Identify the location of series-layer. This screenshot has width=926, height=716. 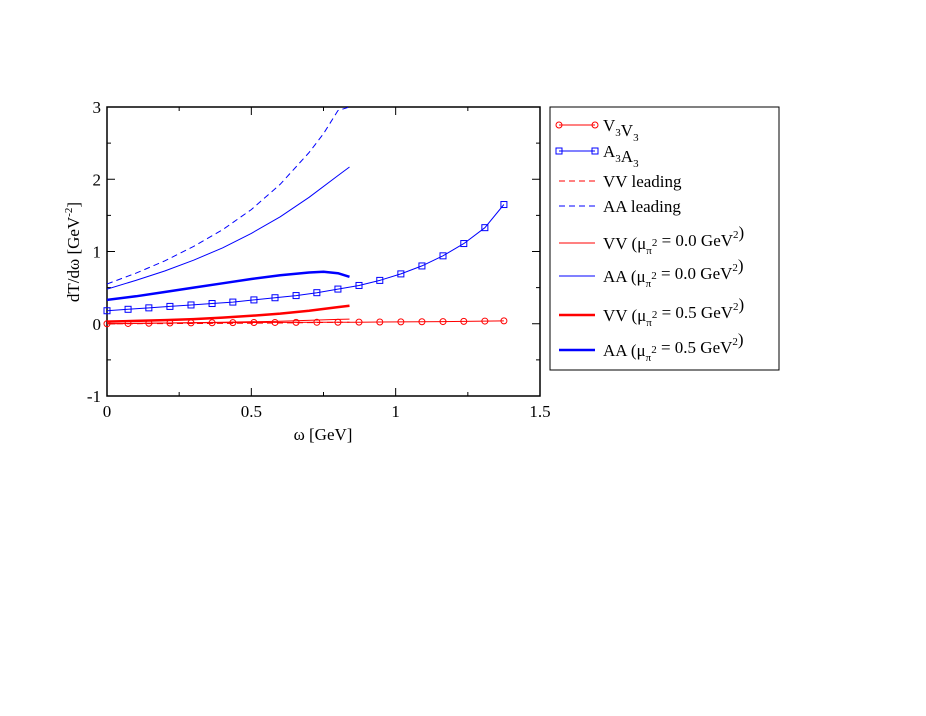
(306, 216).